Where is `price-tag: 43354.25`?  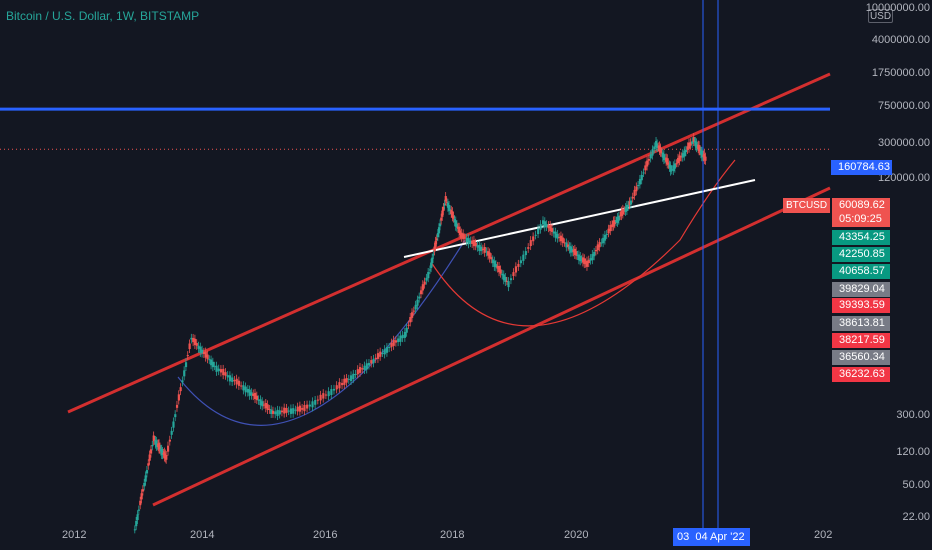 price-tag: 43354.25 is located at coordinates (861, 237).